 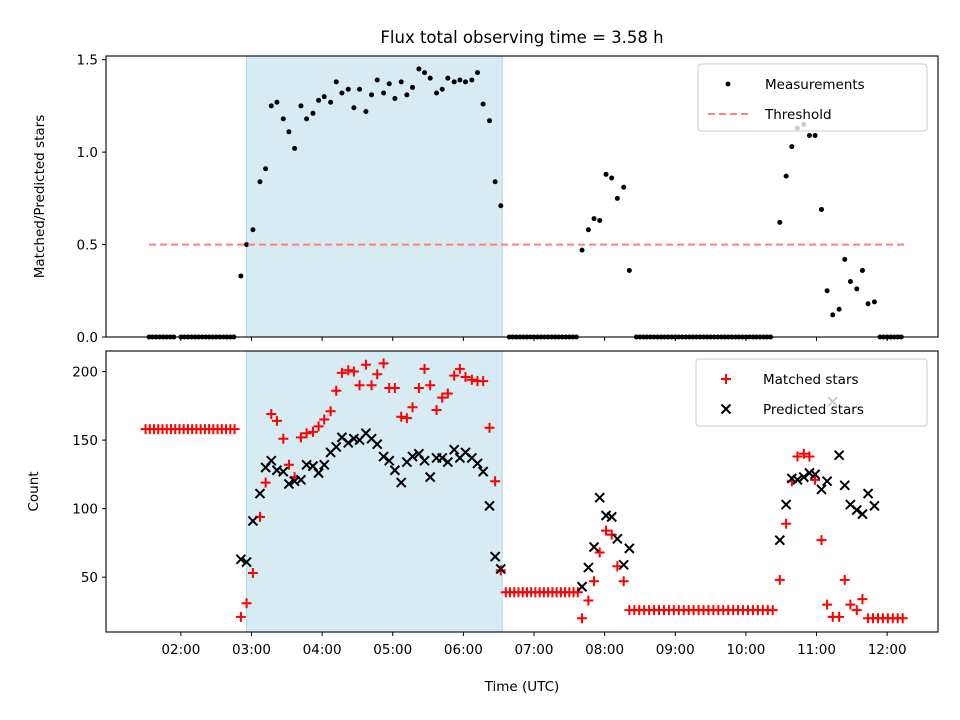 What do you see at coordinates (813, 410) in the screenshot?
I see `legend-label: Predicted stars` at bounding box center [813, 410].